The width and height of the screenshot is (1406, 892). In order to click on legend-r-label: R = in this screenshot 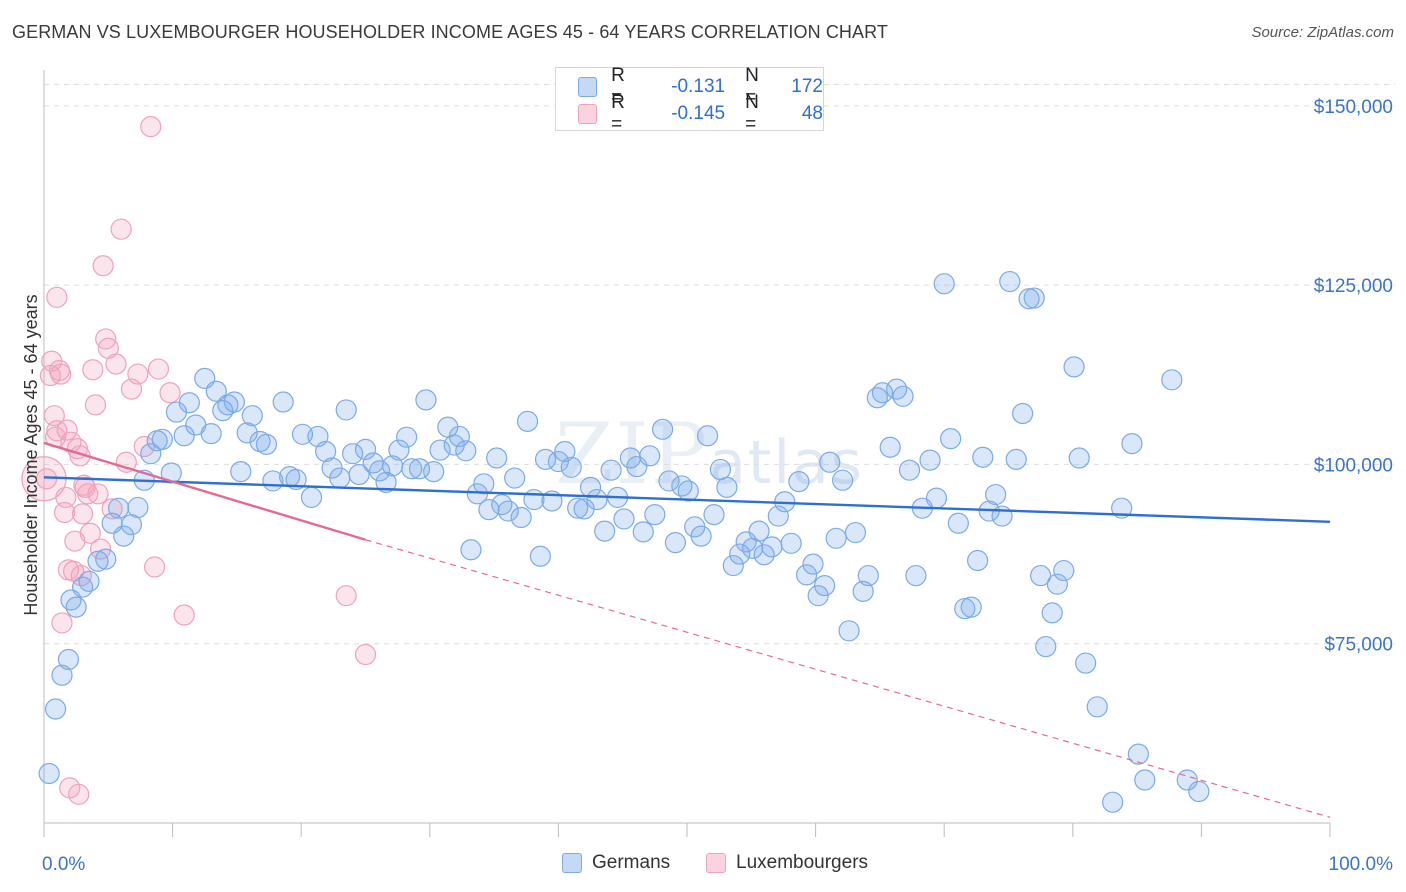, I will do `click(618, 113)`.